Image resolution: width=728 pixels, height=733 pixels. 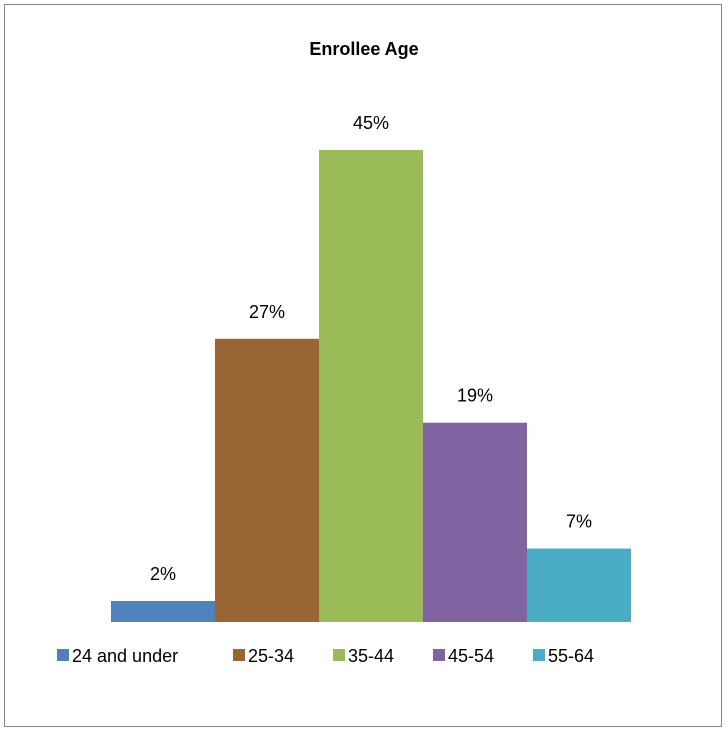 What do you see at coordinates (475, 396) in the screenshot?
I see `data-label-45-54: 19%` at bounding box center [475, 396].